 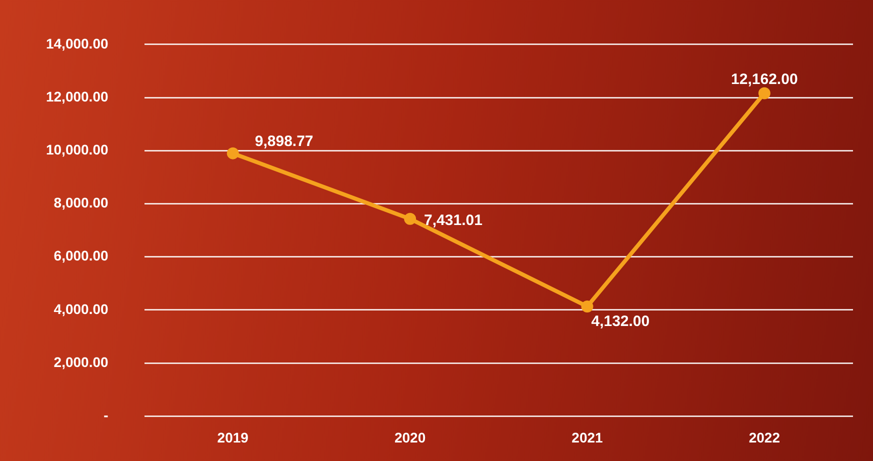 What do you see at coordinates (77, 149) in the screenshot?
I see `y-tick-label: 10,000.00` at bounding box center [77, 149].